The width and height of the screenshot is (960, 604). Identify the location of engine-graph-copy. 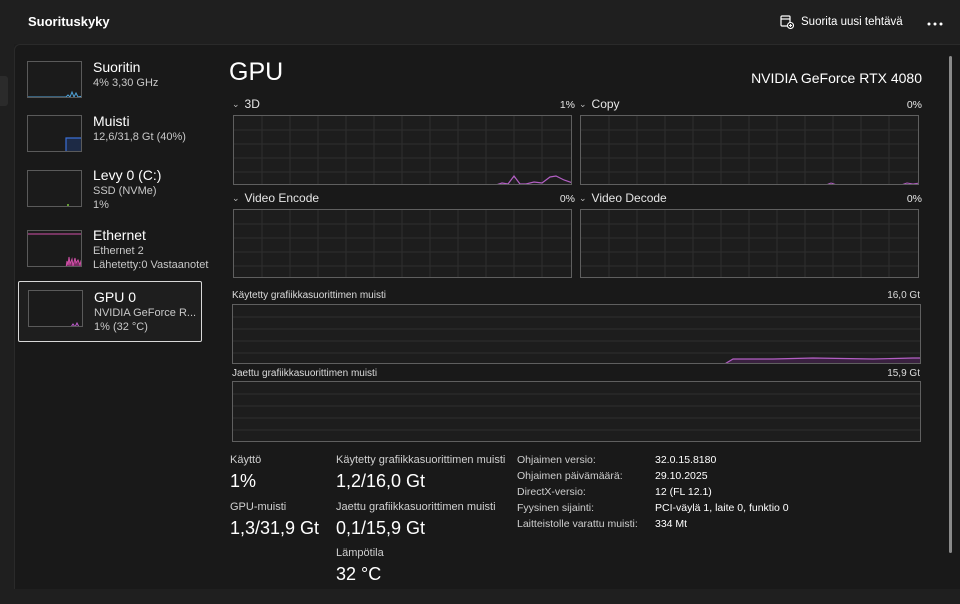
(749, 150).